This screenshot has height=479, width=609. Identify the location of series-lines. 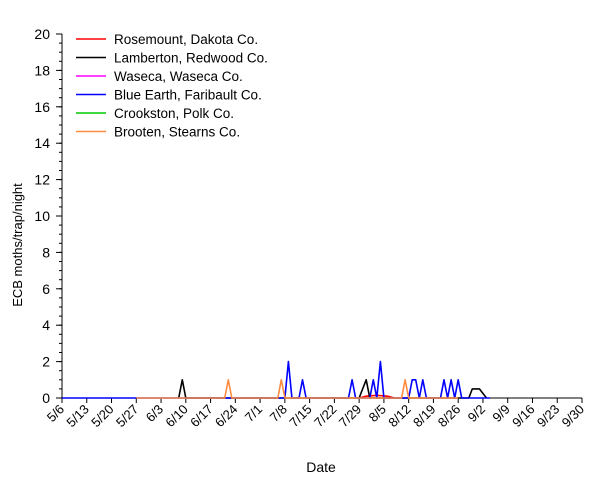
(276, 379).